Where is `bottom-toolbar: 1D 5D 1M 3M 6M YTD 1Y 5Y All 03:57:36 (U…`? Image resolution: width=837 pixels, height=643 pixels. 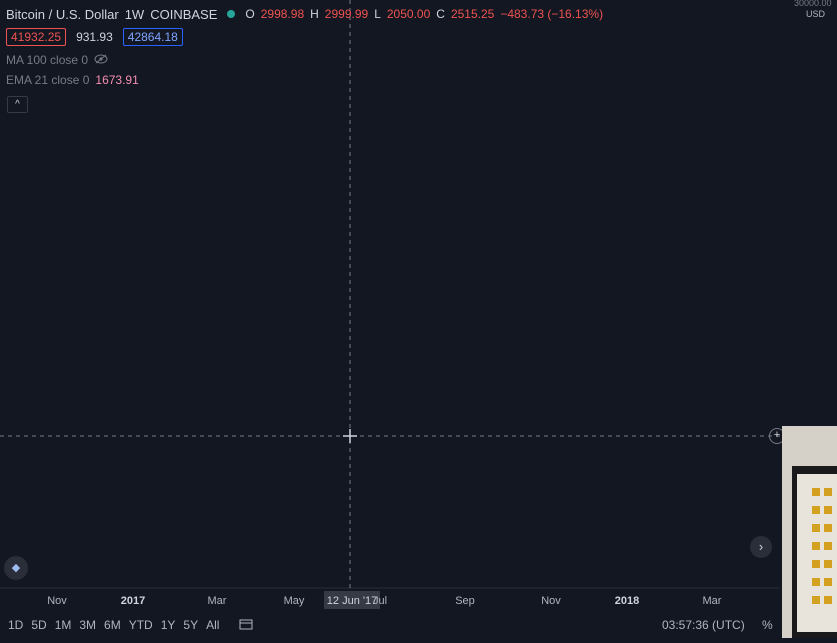 bottom-toolbar: 1D 5D 1M 3M 6M YTD 1Y 5Y All 03:57:36 (U… is located at coordinates (390, 625).